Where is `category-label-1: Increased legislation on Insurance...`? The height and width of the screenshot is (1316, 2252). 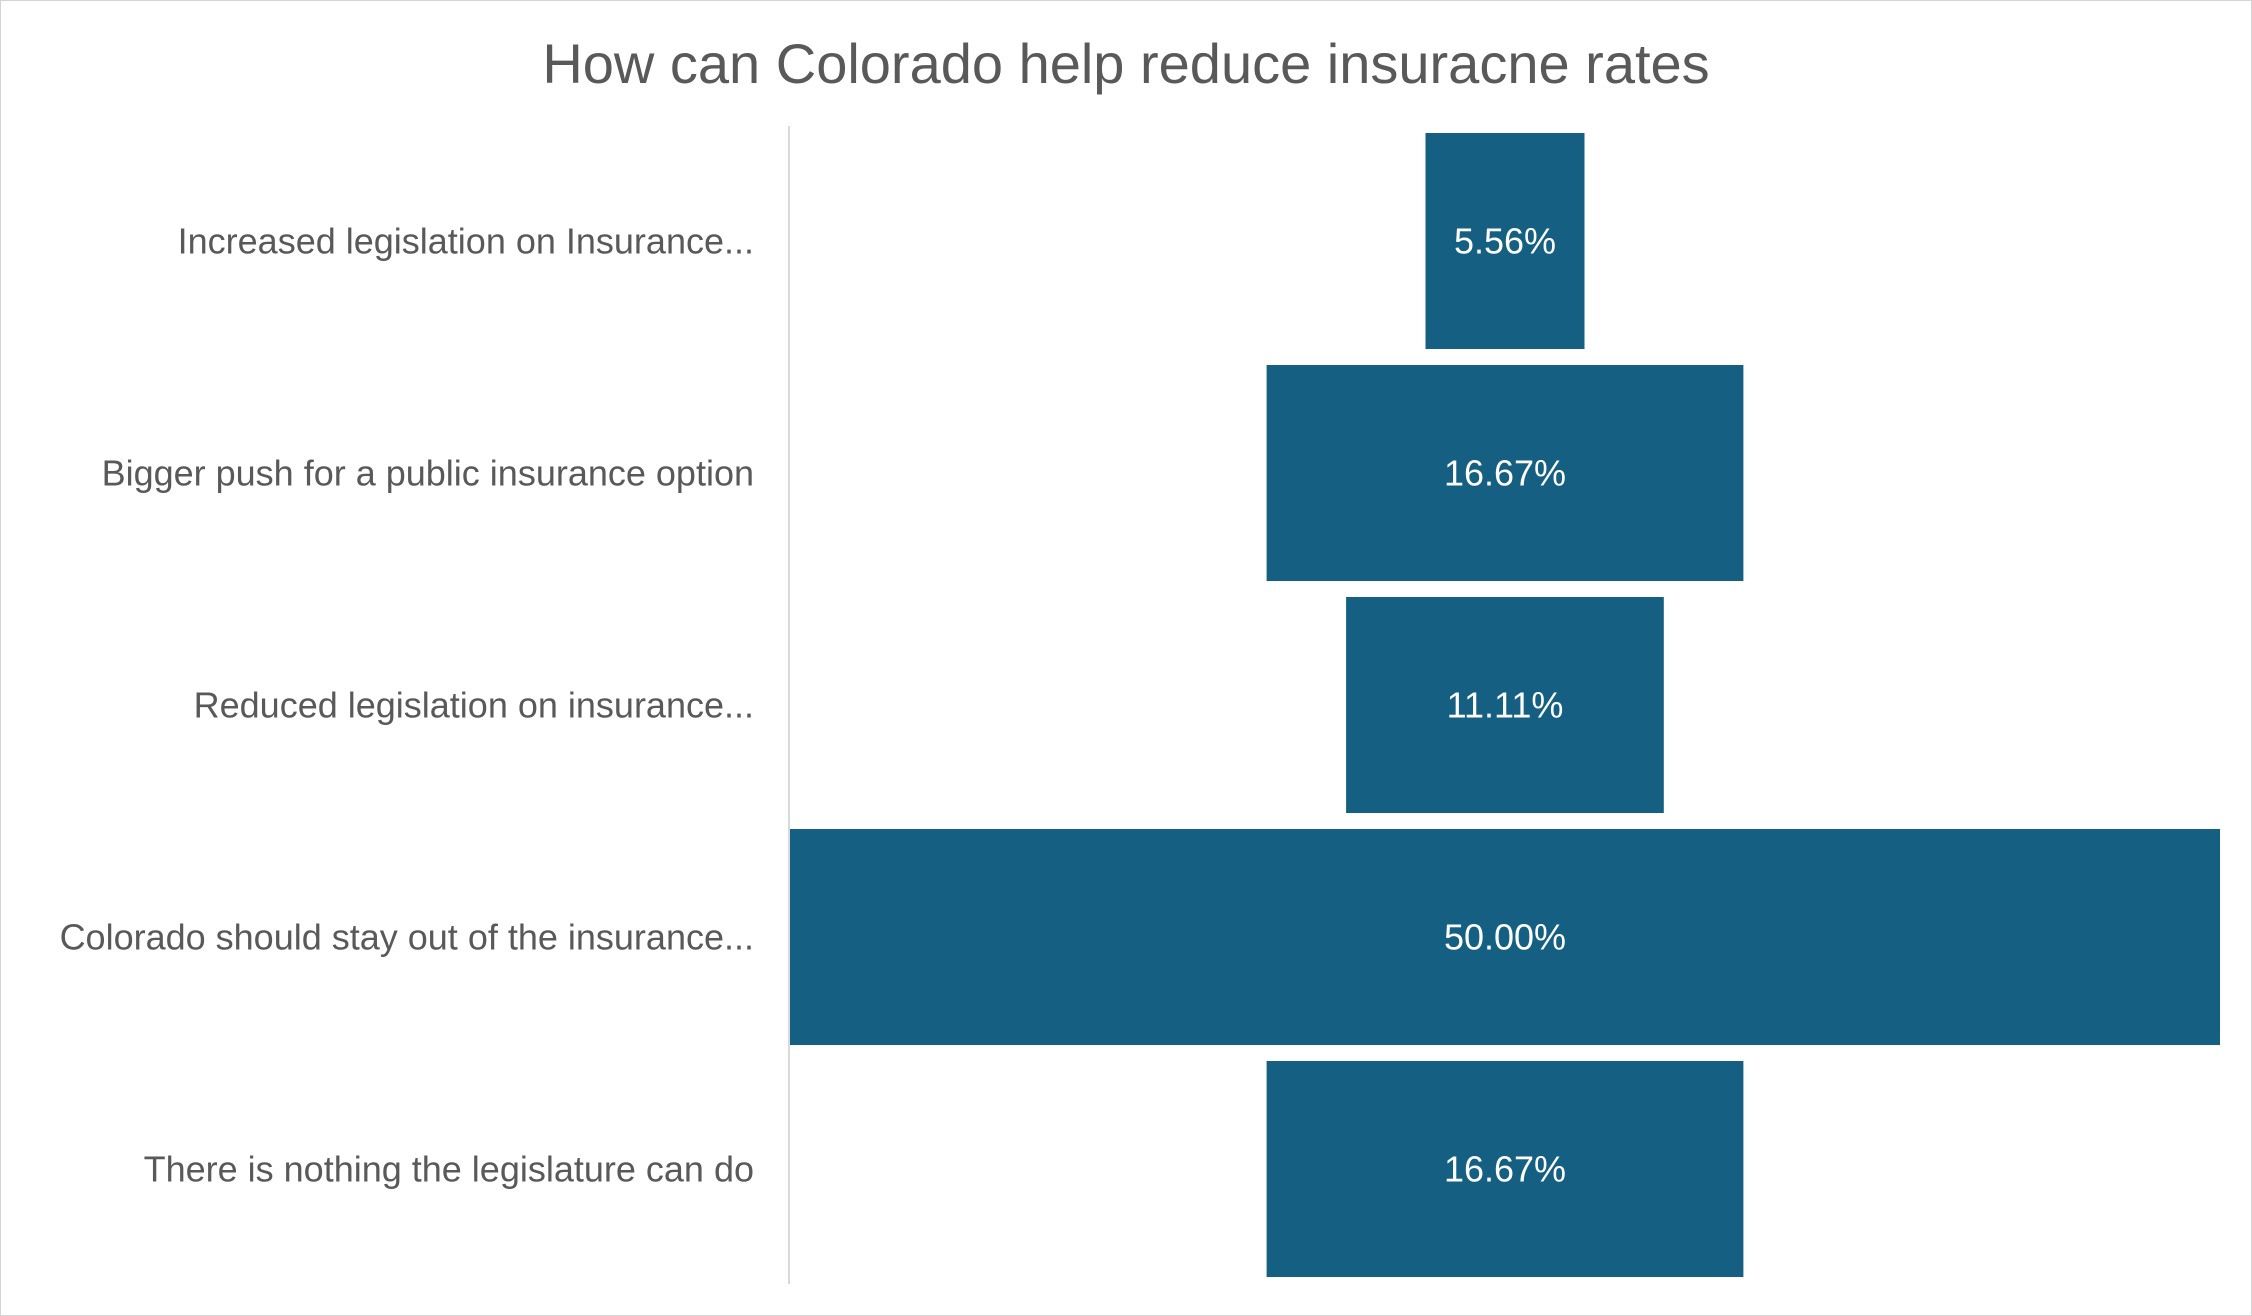 category-label-1: Increased legislation on Insurance... is located at coordinates (466, 241).